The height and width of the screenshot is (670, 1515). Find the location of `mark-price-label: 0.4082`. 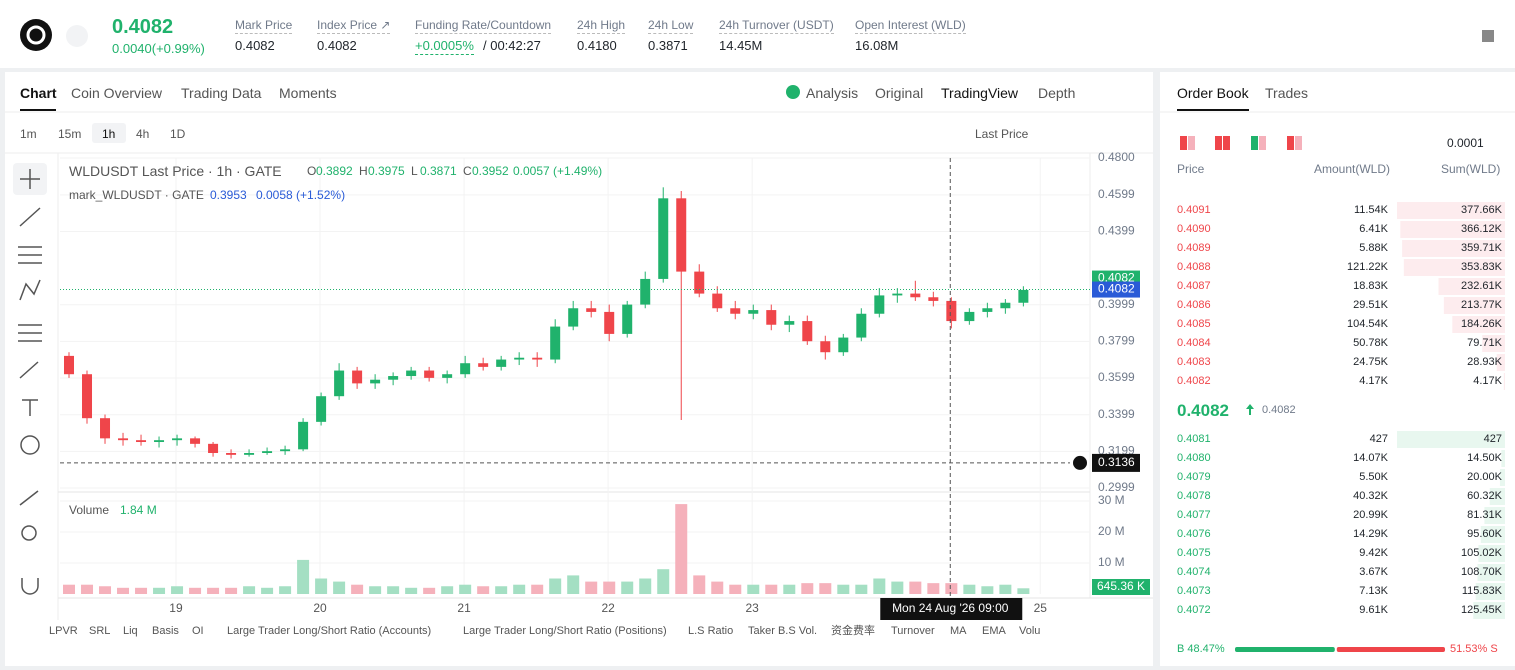

mark-price-label: 0.4082 is located at coordinates (1116, 289).